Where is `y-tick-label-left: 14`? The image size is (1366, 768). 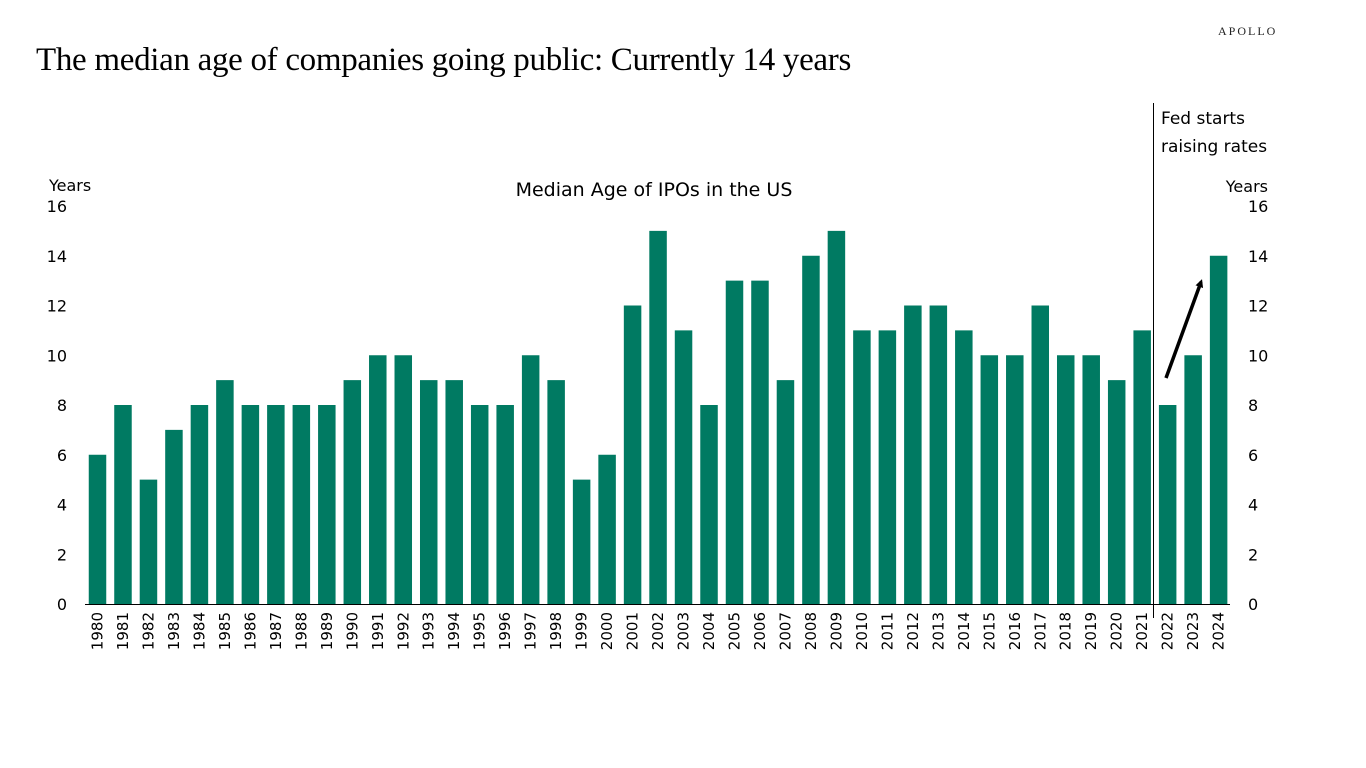
y-tick-label-left: 14 is located at coordinates (57, 256).